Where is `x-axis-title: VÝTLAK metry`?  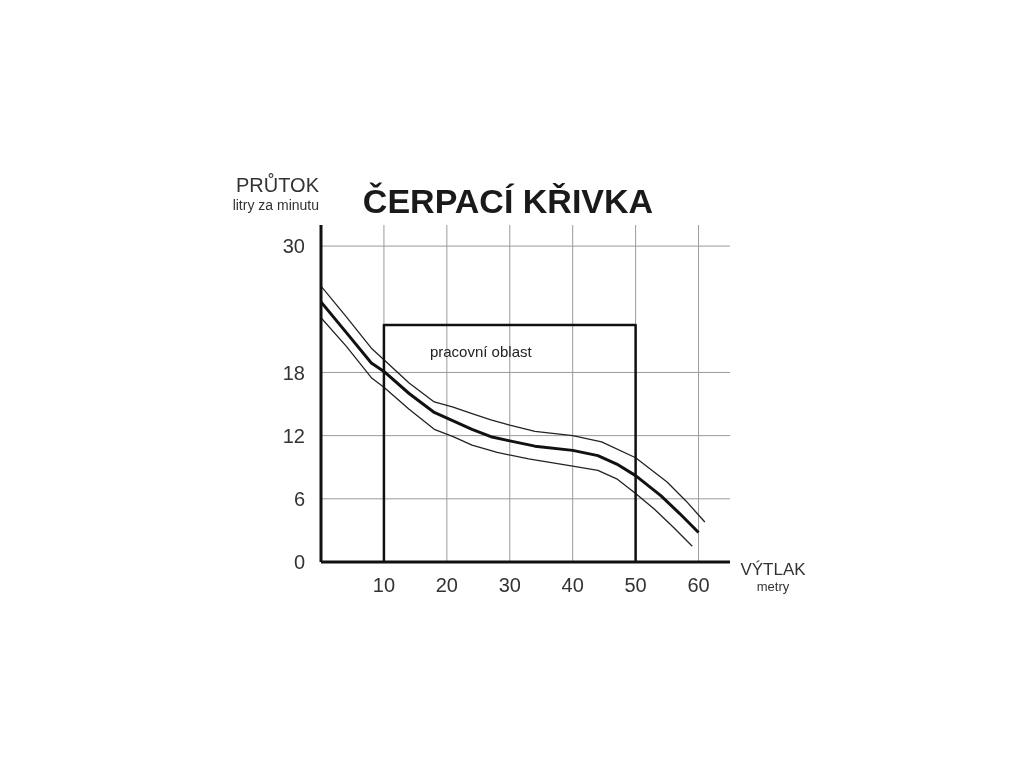
x-axis-title: VÝTLAK metry is located at coordinates (773, 577).